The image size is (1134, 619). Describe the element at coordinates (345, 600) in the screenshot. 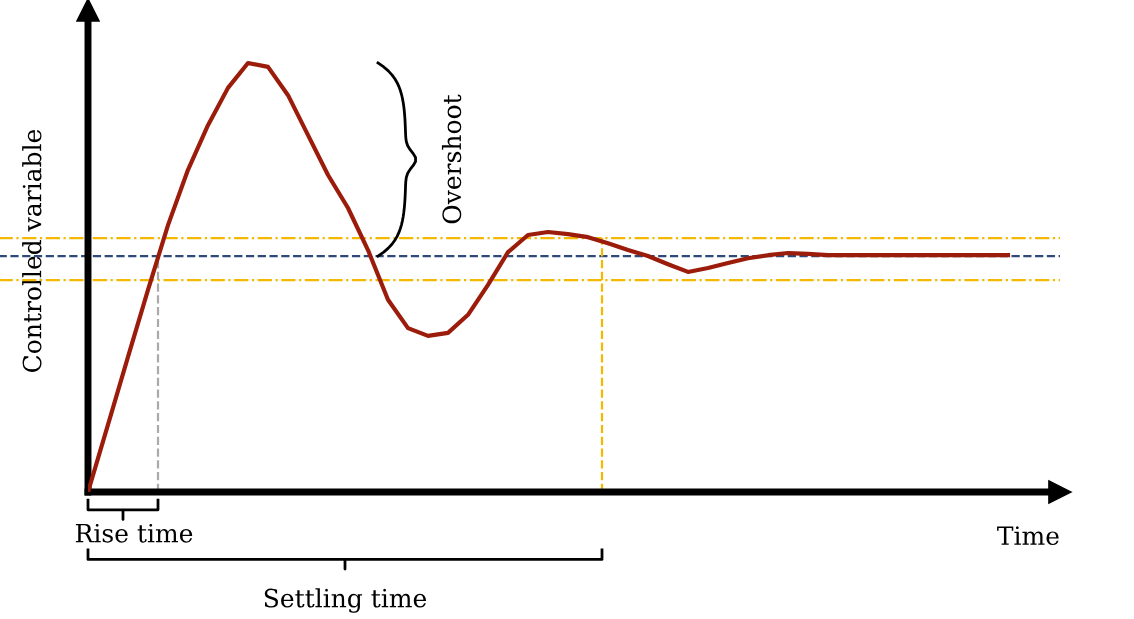

I see `text: Settling time` at that location.